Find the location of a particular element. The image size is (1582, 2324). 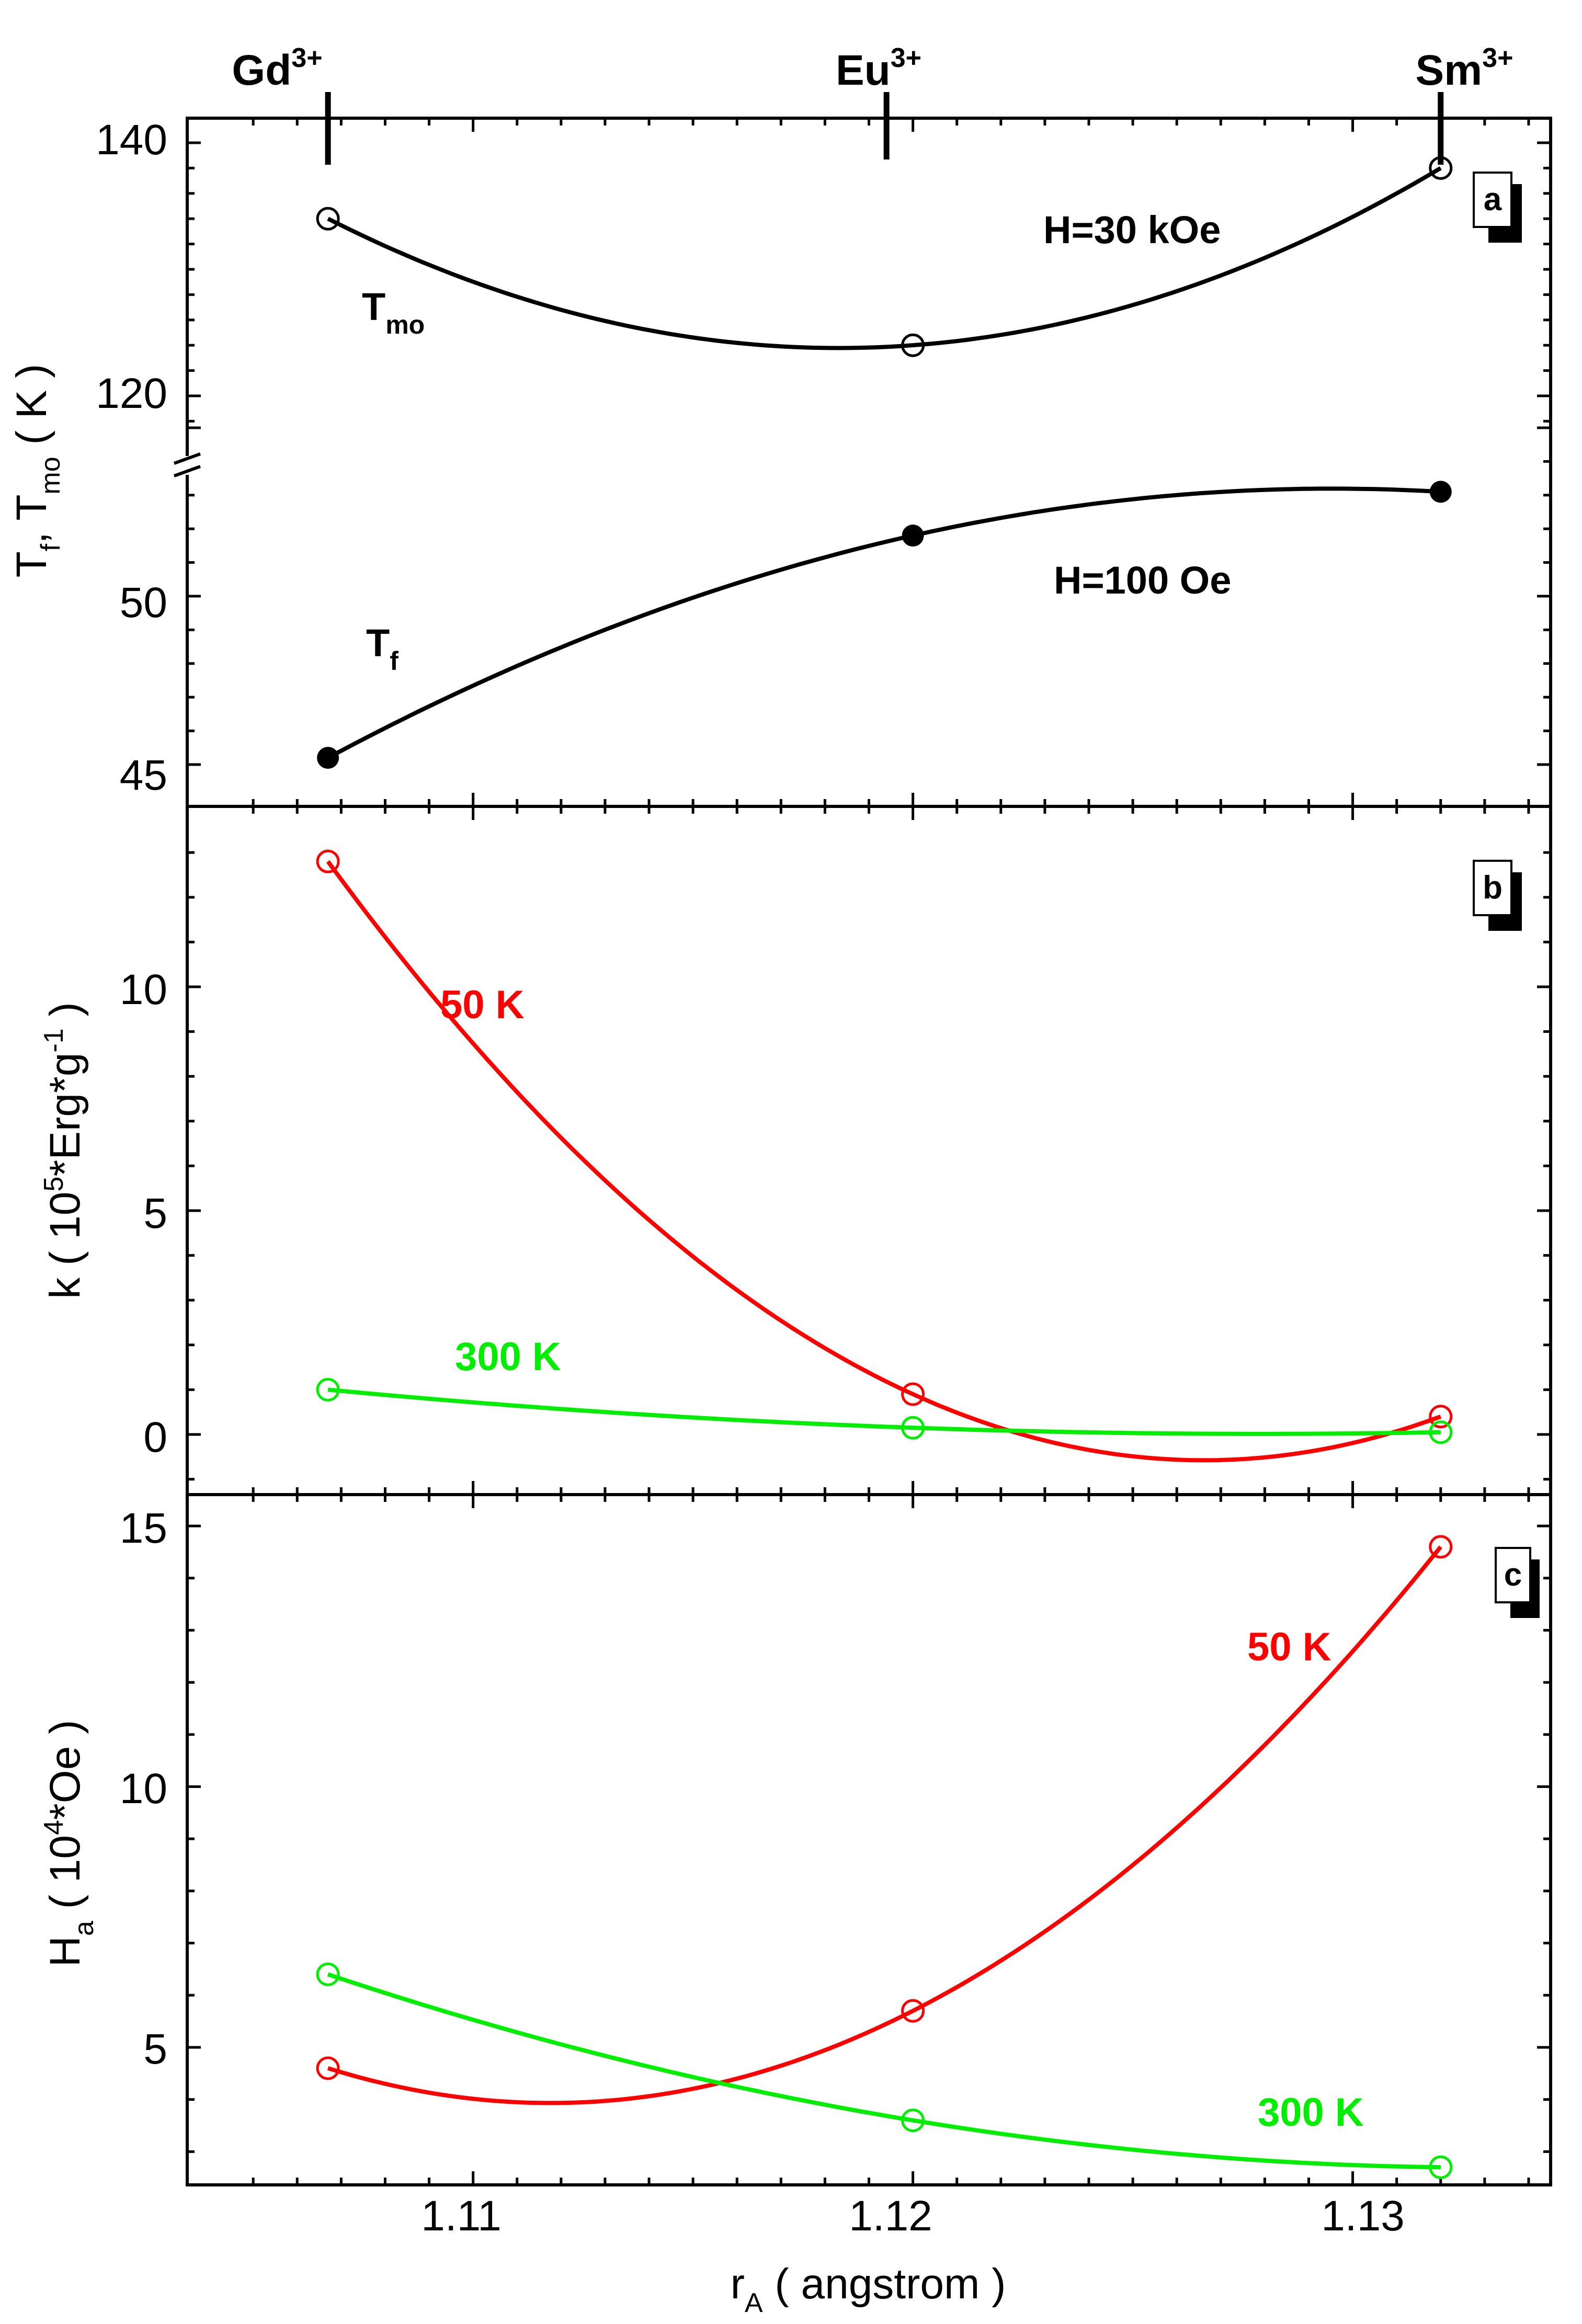

panel-label-c: c is located at coordinates (1517, 1582).